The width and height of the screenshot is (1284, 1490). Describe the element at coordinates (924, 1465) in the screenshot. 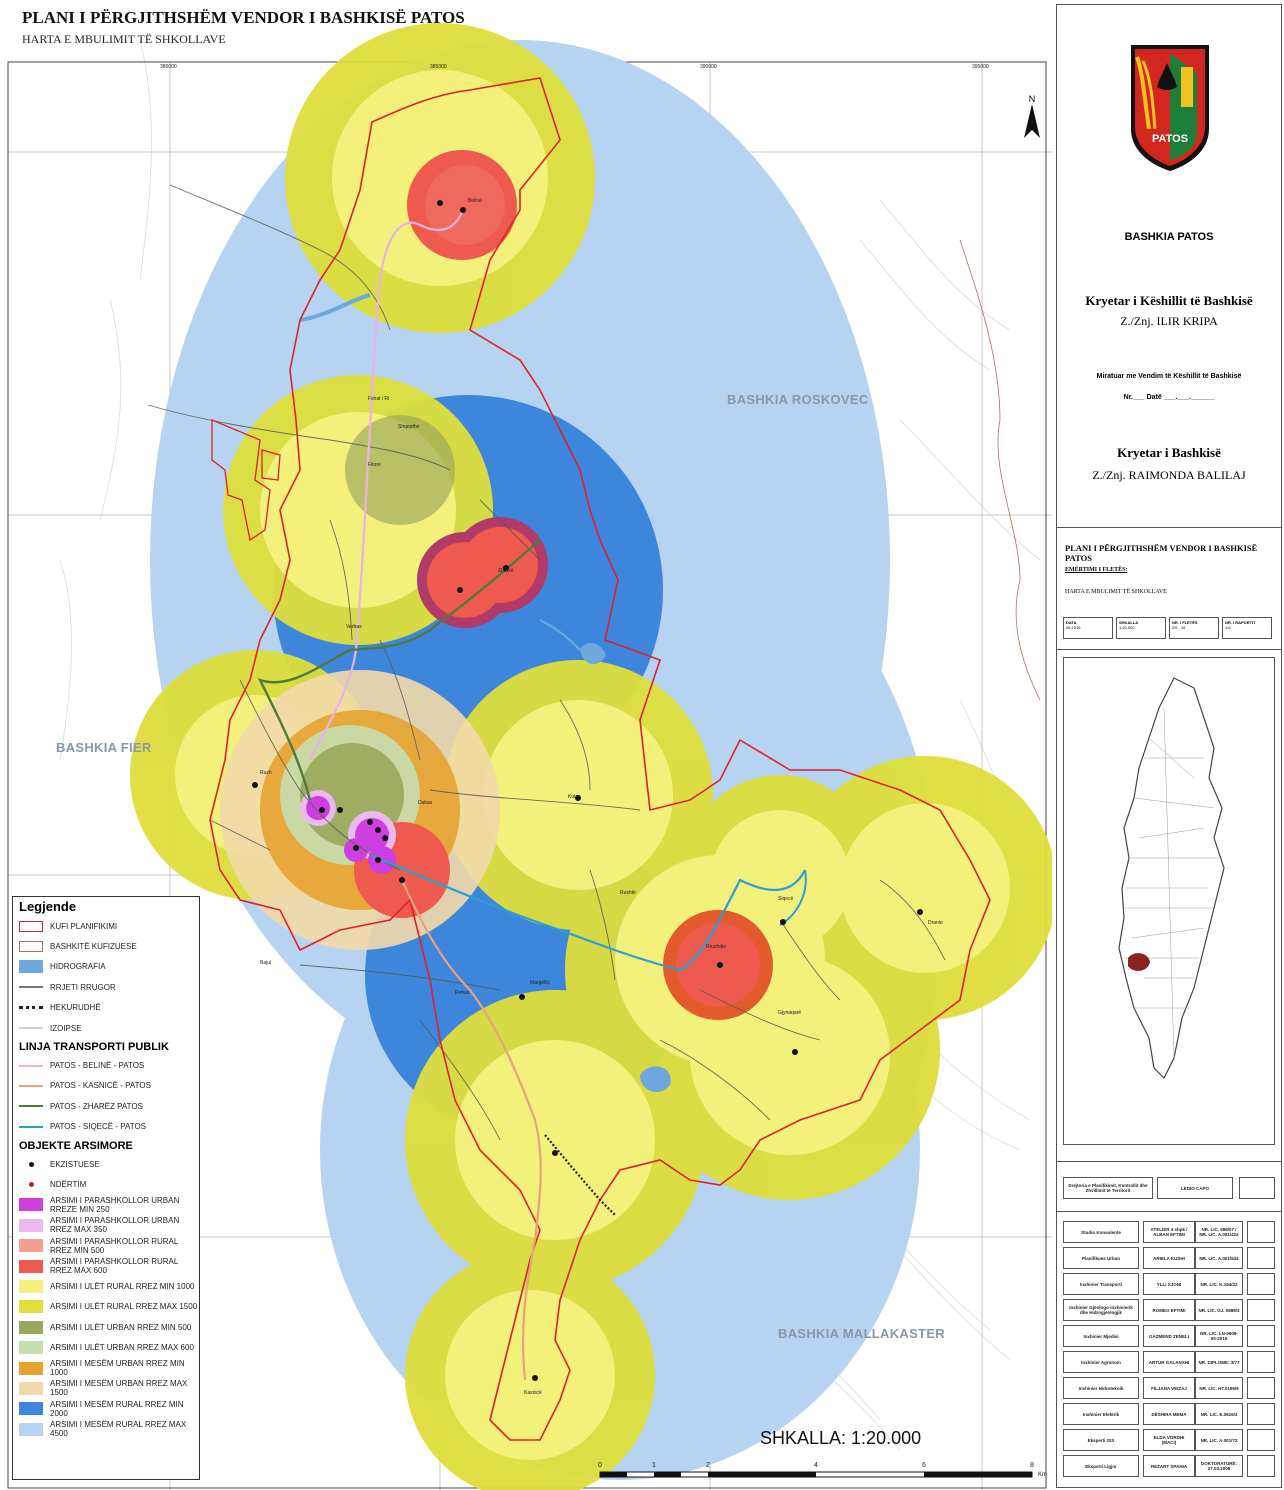

I see `scale-tick: 6` at that location.